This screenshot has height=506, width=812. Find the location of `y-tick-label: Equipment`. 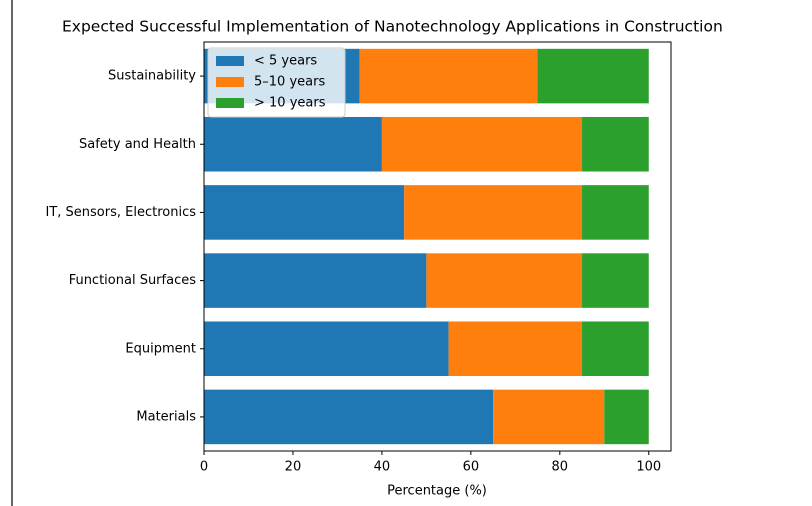

y-tick-label: Equipment is located at coordinates (160, 348).